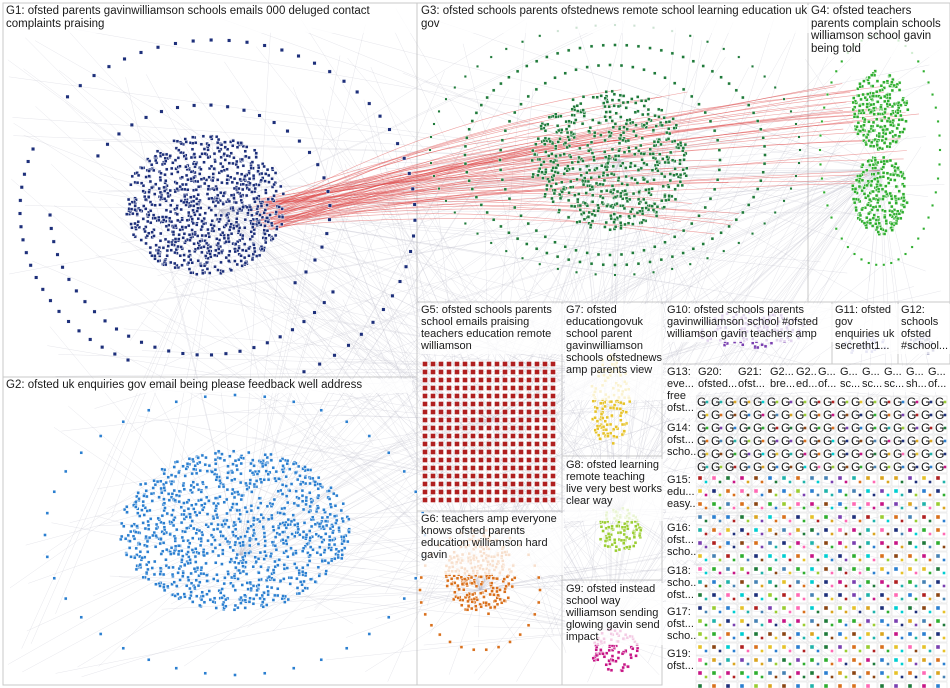  What do you see at coordinates (637, 644) in the screenshot?
I see `g9-node` at bounding box center [637, 644].